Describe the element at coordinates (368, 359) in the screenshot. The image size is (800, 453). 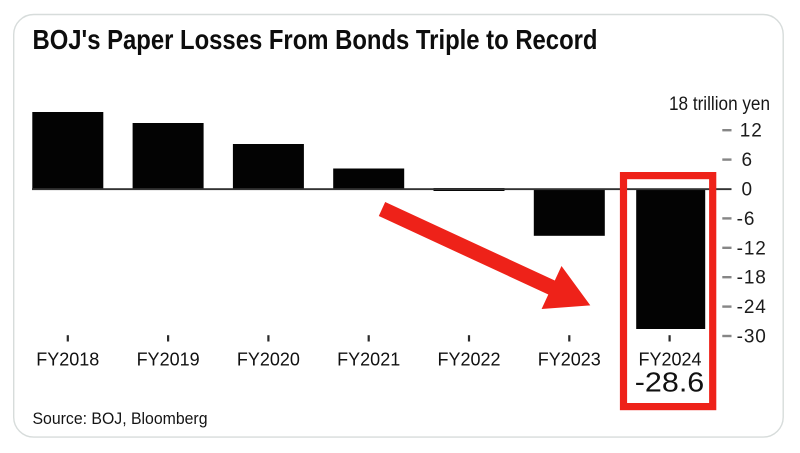
I see `svg-text: FY2021` at that location.